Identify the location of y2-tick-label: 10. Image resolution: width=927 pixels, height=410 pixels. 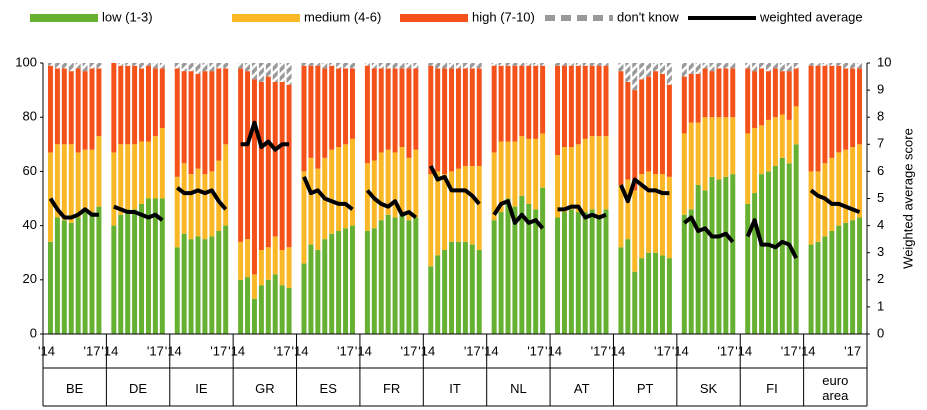
(884, 61).